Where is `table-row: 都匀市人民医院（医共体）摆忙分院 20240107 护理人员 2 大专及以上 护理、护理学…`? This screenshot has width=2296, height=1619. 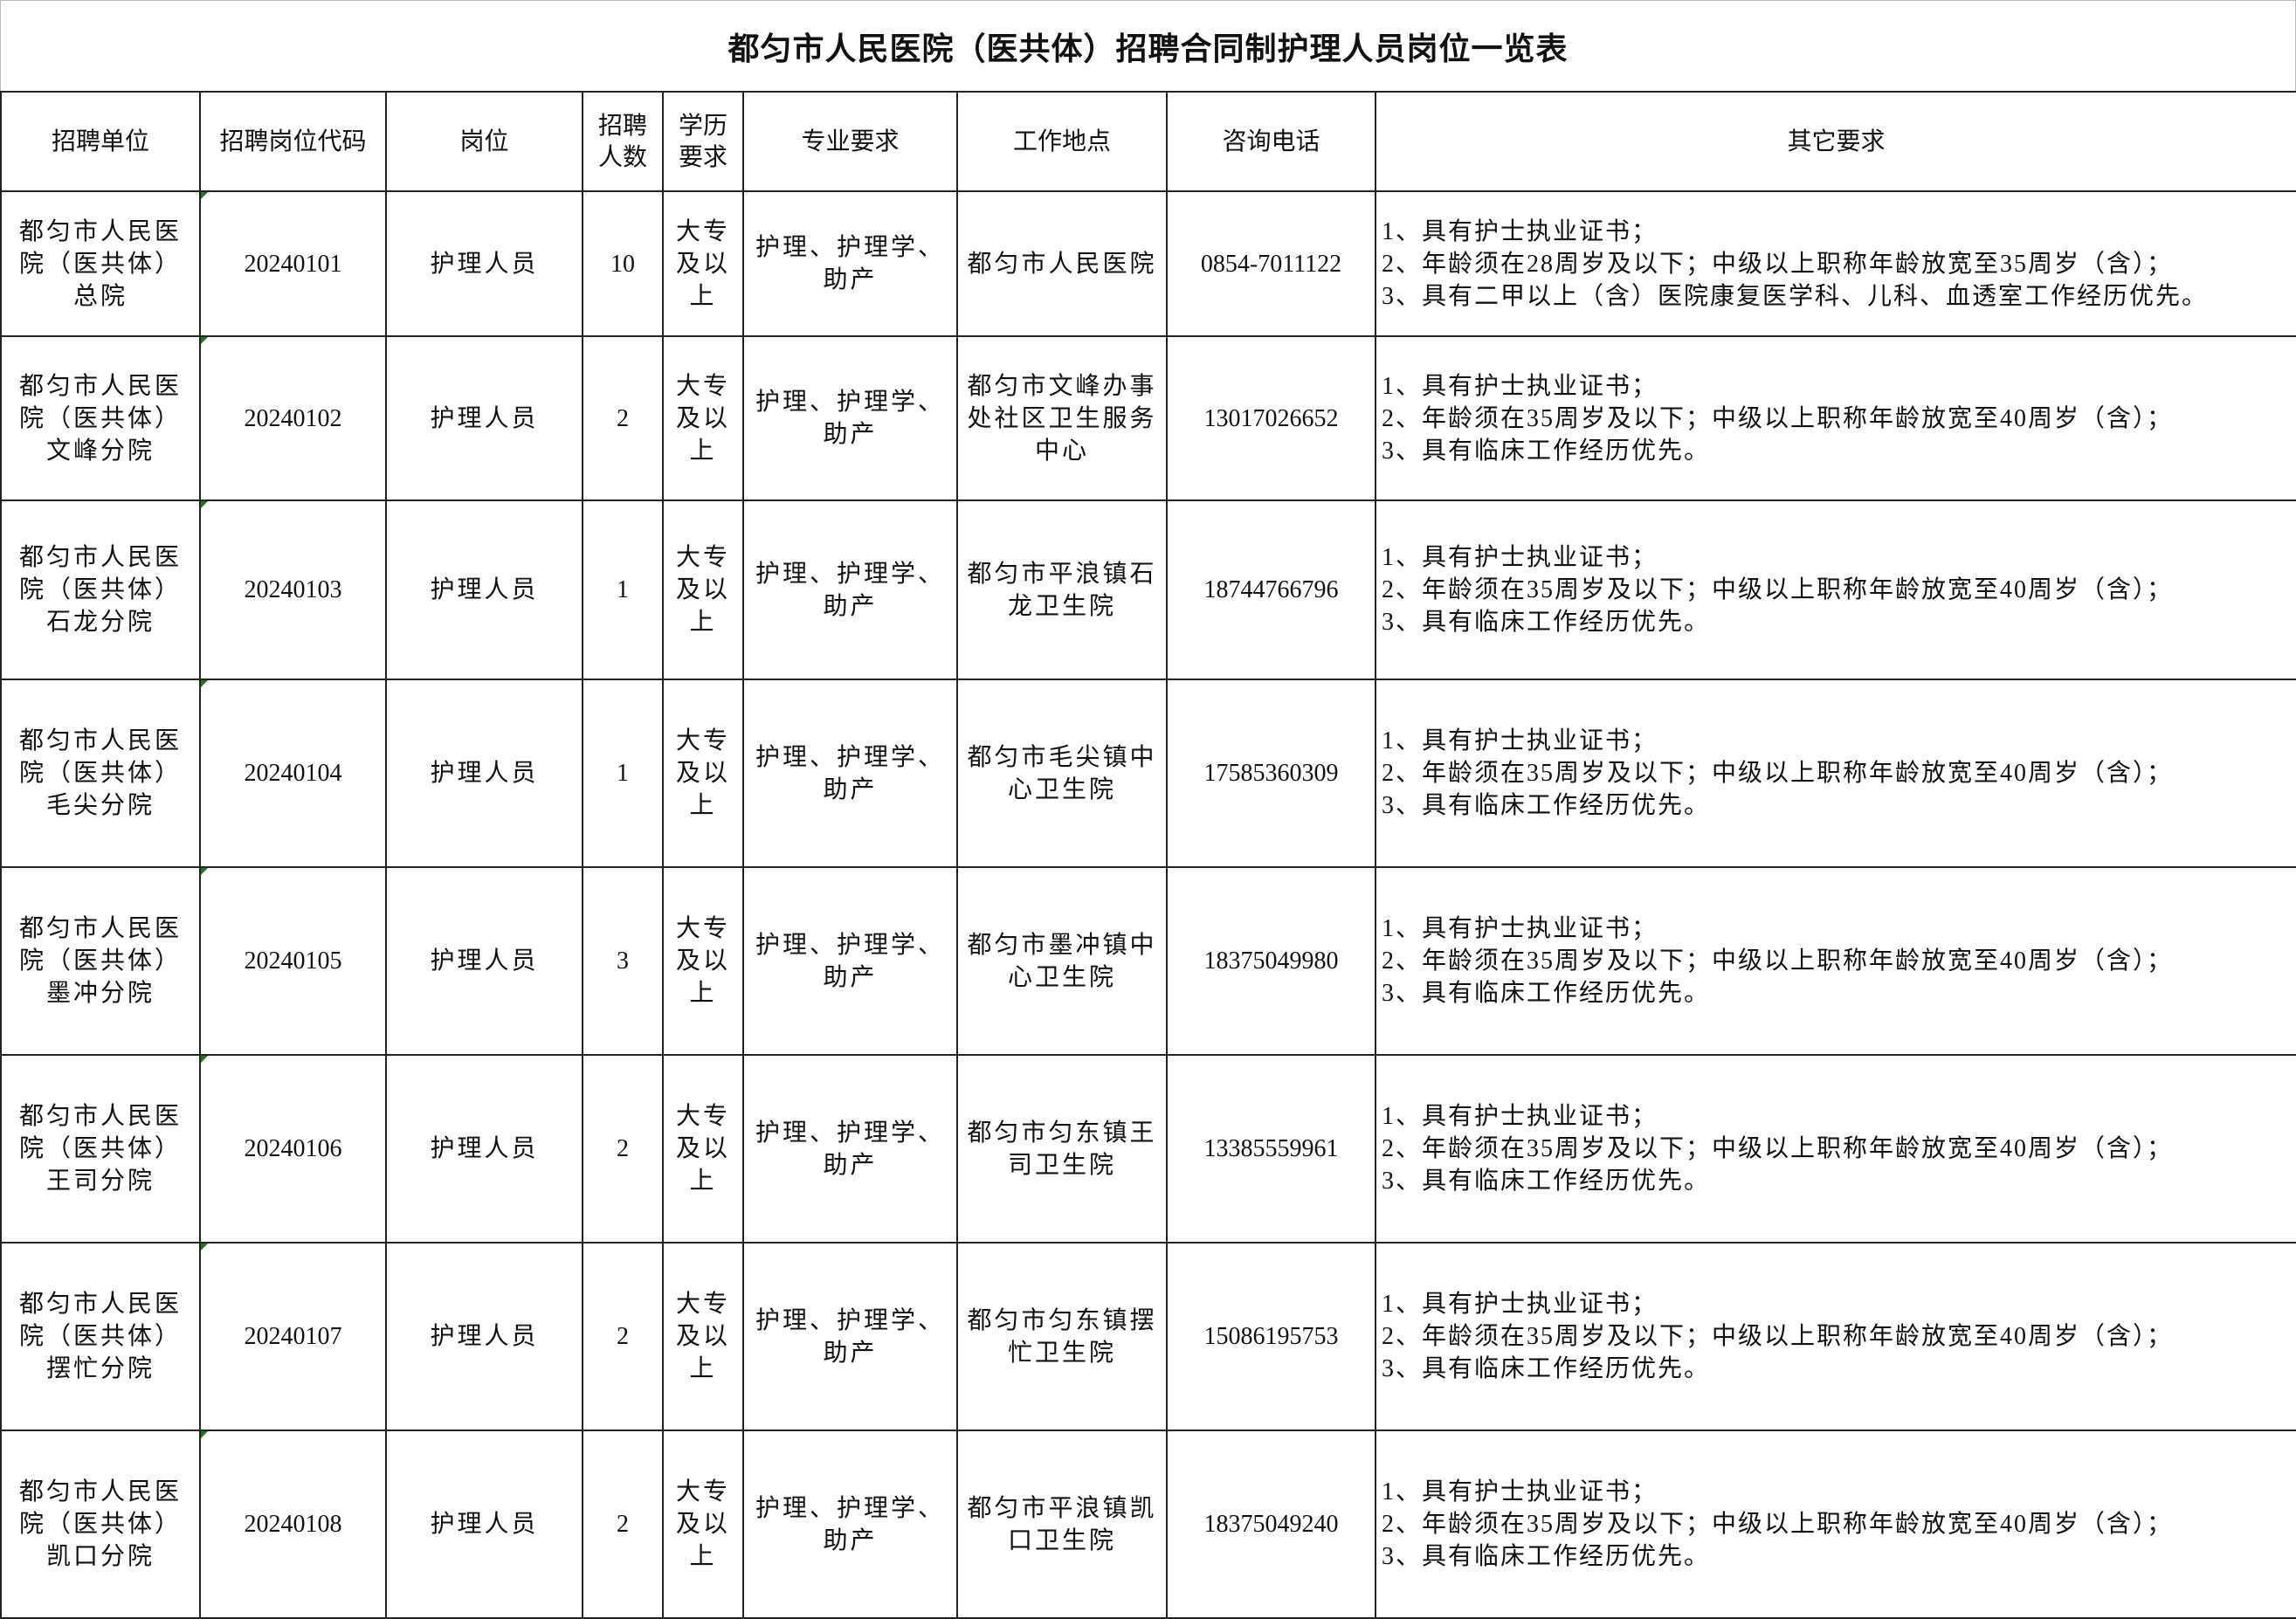
table-row: 都匀市人民医院（医共体）摆忙分院 20240107 护理人员 2 大专及以上 护理、护理学… is located at coordinates (1148, 1337).